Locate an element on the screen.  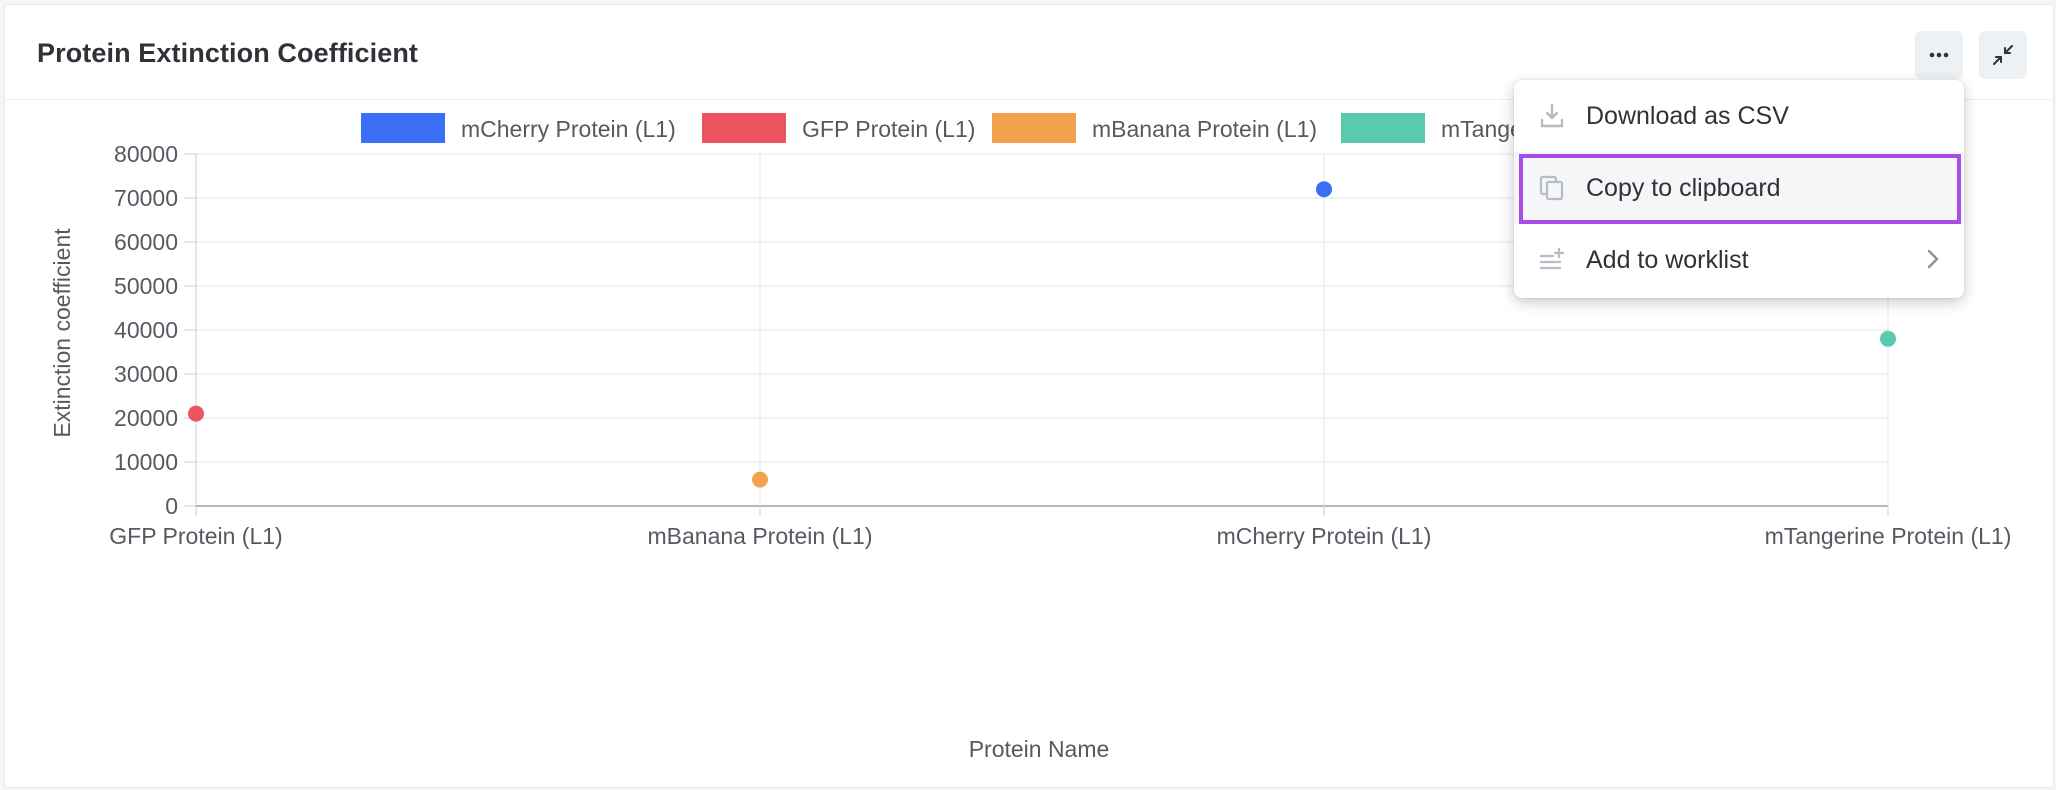
menu-item-label: Add to worklist is located at coordinates (1667, 260).